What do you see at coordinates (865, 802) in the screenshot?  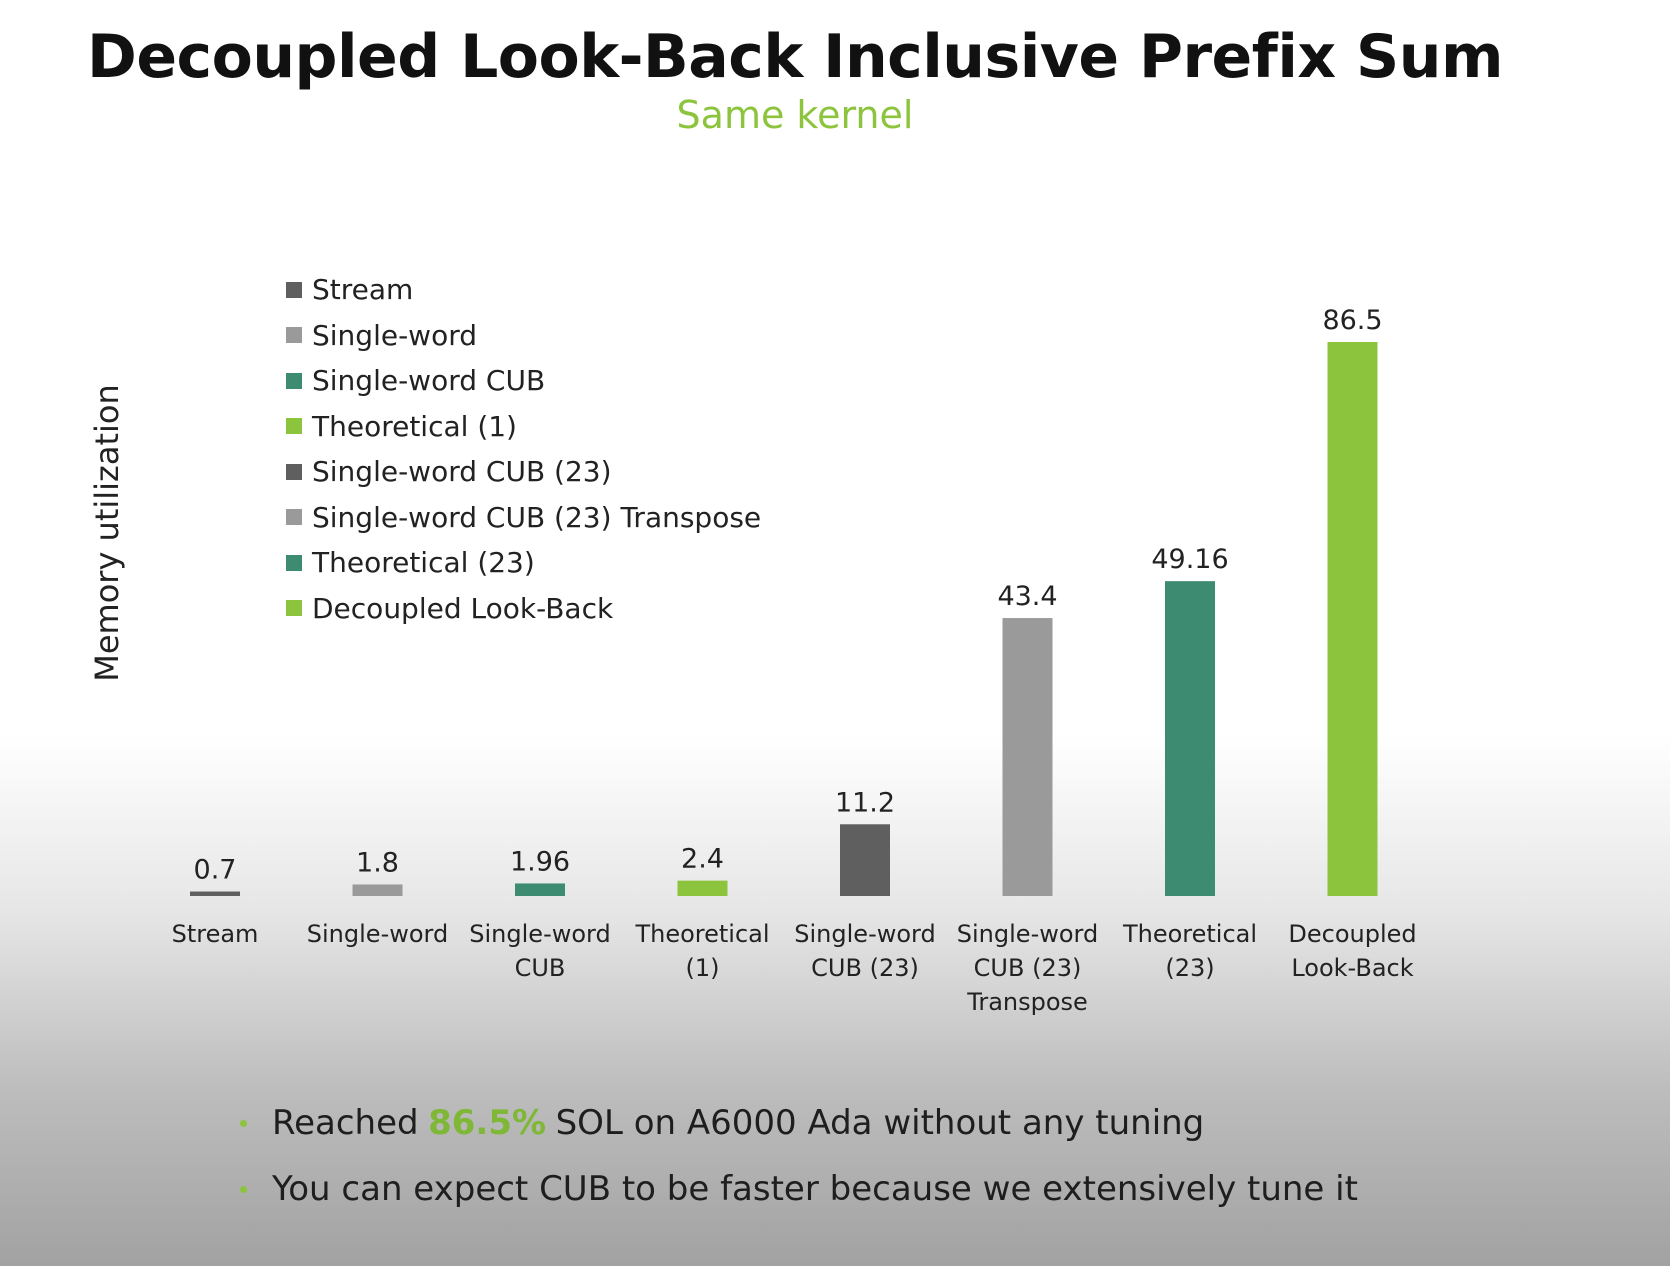 I see `bar-value-label: 11.2` at bounding box center [865, 802].